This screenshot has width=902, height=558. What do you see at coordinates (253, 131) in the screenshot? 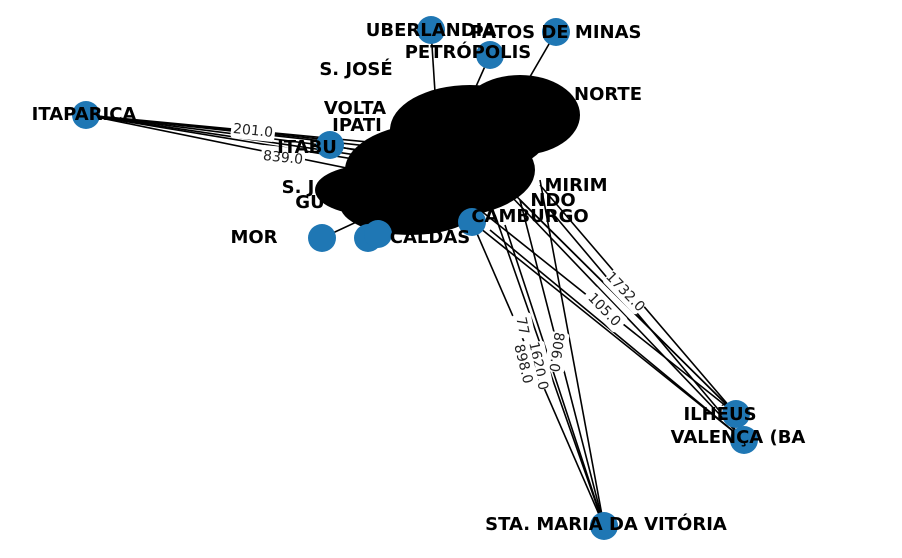
I see `edge-label: 201.0` at bounding box center [253, 131].